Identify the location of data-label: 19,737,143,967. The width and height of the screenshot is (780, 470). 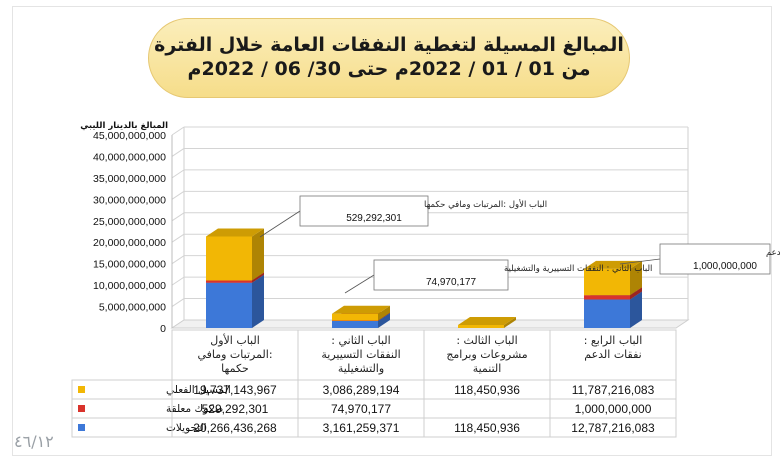
(235, 390).